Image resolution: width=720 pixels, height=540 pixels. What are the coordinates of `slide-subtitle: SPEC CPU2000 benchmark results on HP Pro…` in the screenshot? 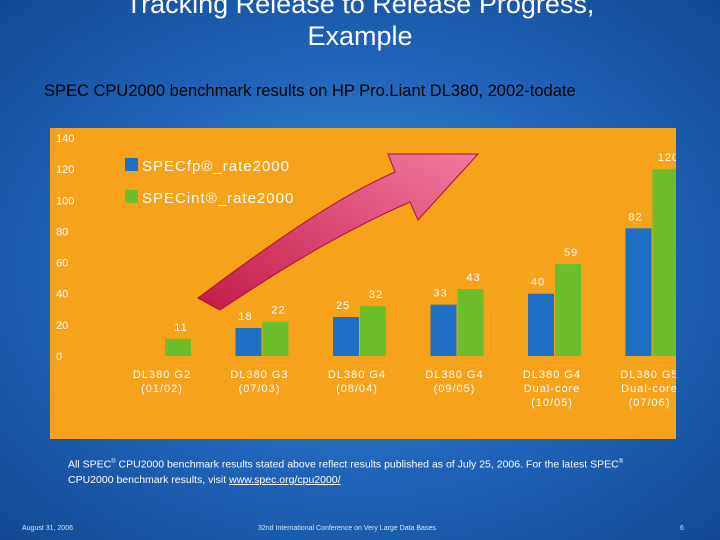 It's located at (310, 91).